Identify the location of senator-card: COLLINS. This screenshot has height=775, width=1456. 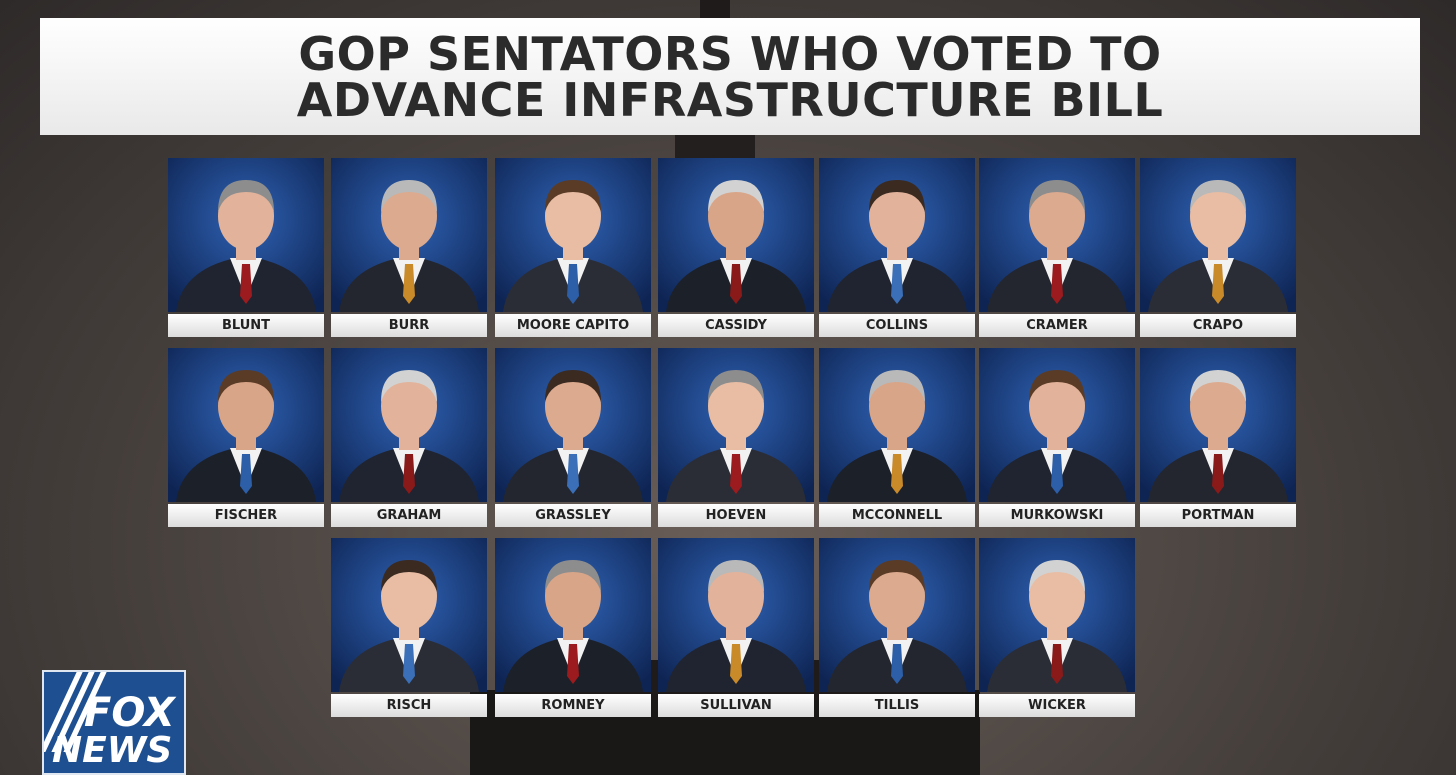
(897, 248).